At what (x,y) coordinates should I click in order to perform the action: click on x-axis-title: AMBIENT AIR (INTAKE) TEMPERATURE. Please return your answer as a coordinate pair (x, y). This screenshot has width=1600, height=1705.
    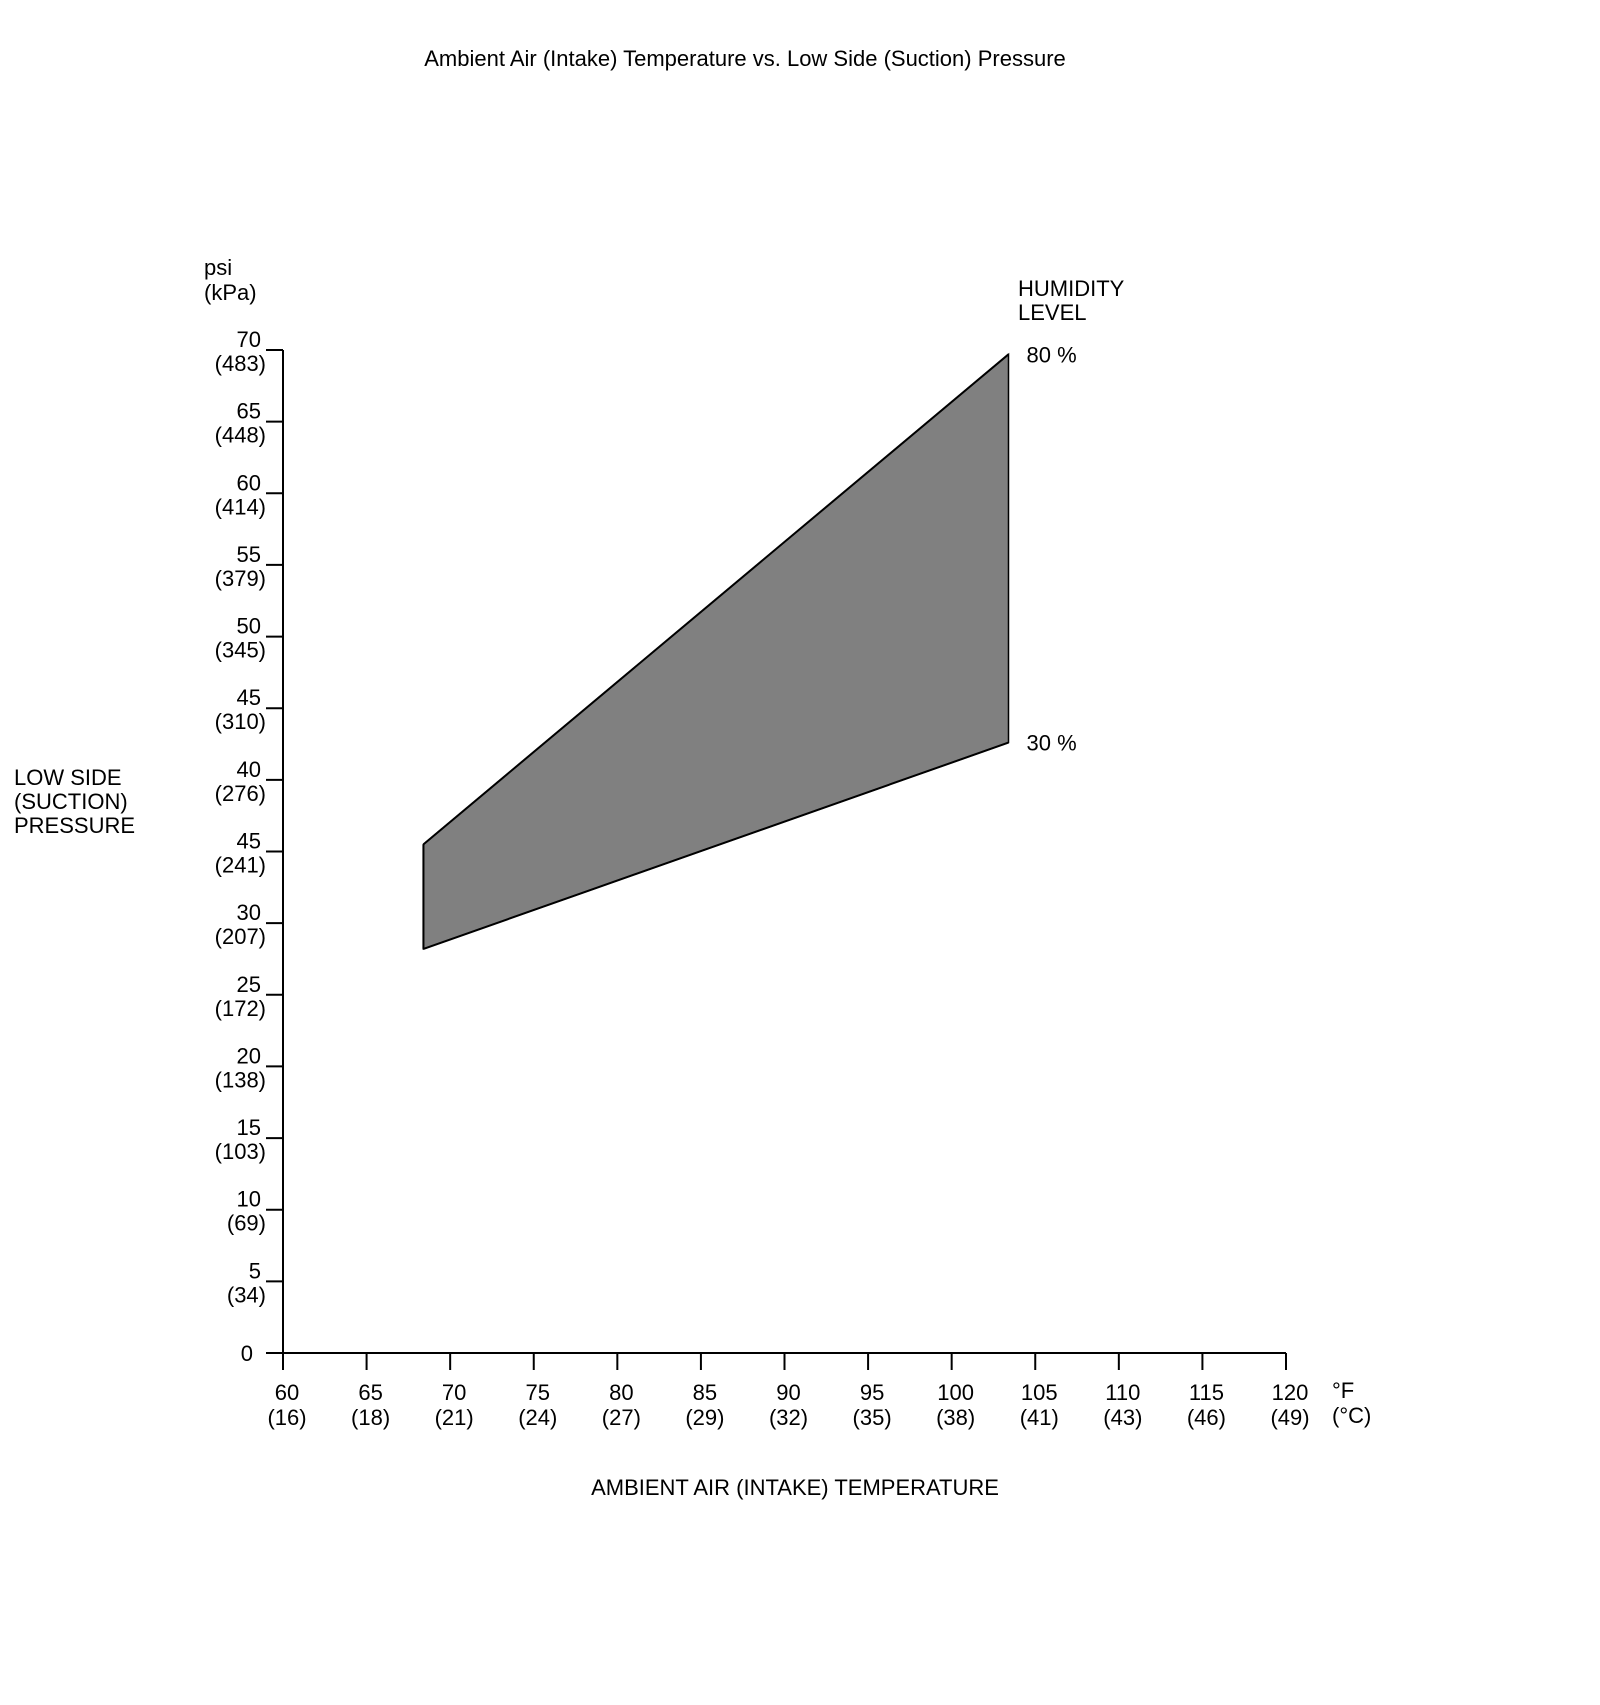
    Looking at the image, I should click on (795, 1487).